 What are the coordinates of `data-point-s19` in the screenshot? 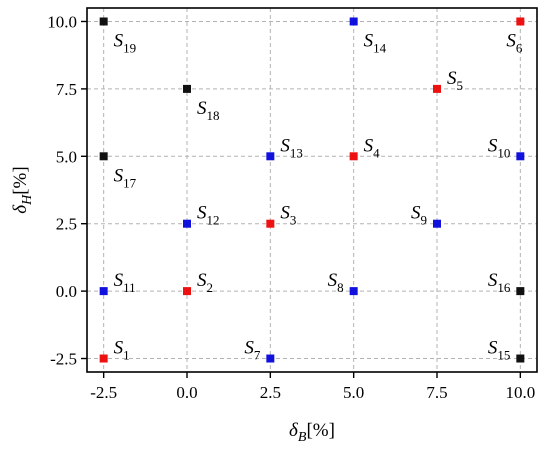 It's located at (103, 21).